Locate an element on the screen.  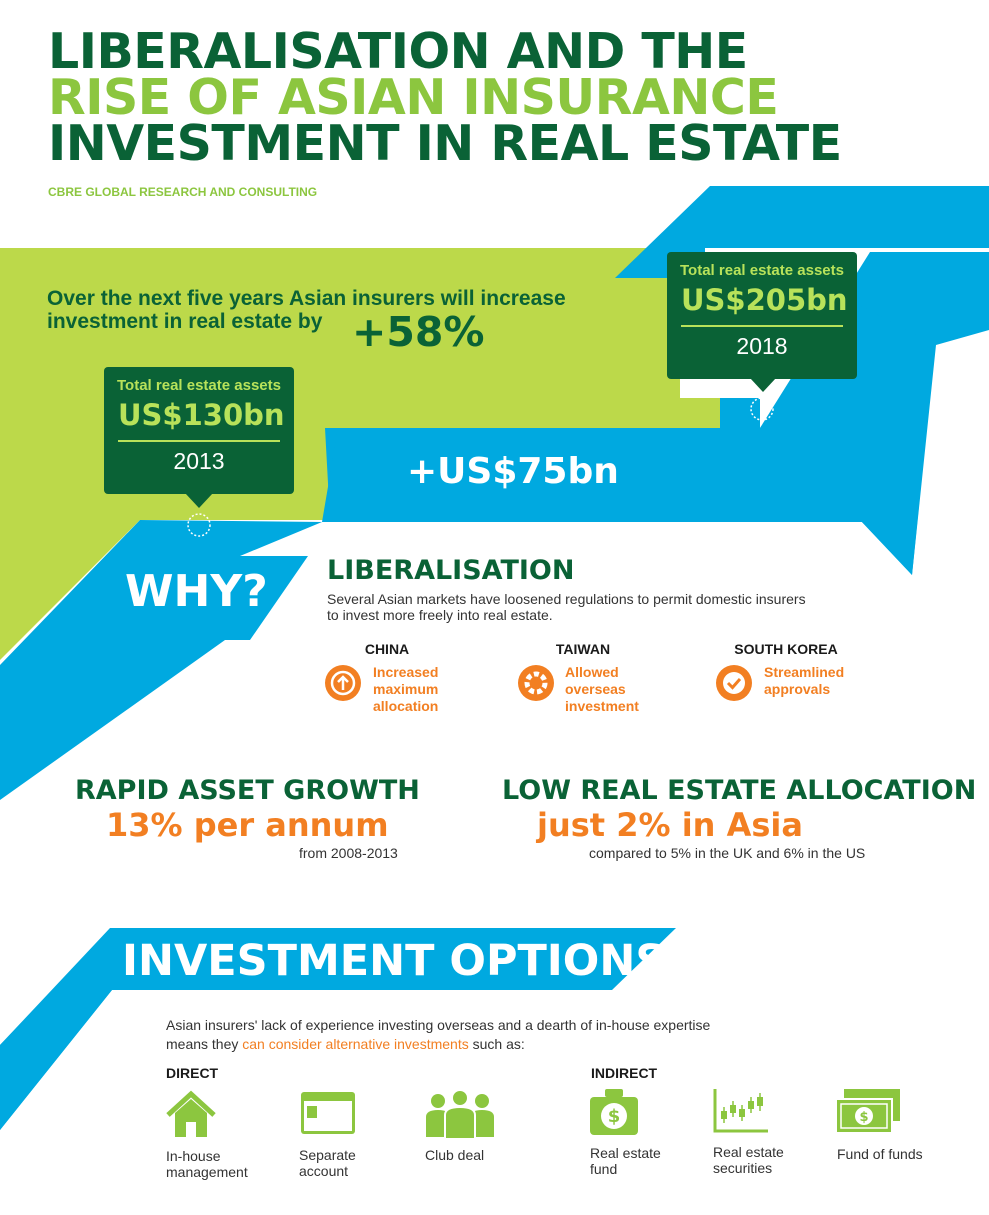
money-bag-icon: $ is located at coordinates (614, 1114).